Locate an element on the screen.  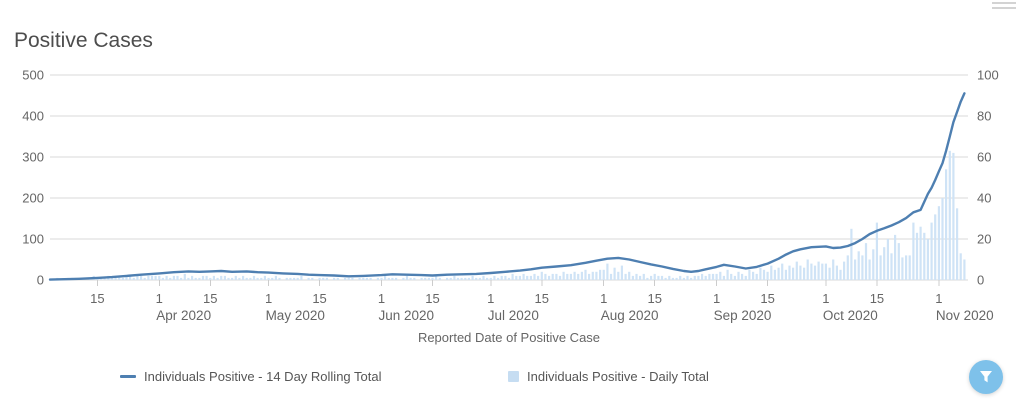
x-tick-month-label: Nov 2020 is located at coordinates (965, 315).